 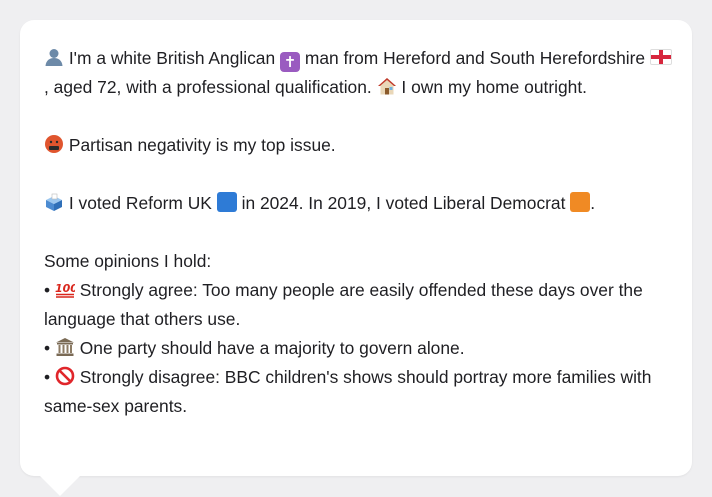 I want to click on issue-text: Partisan negativity is my top issue., so click(x=202, y=145).